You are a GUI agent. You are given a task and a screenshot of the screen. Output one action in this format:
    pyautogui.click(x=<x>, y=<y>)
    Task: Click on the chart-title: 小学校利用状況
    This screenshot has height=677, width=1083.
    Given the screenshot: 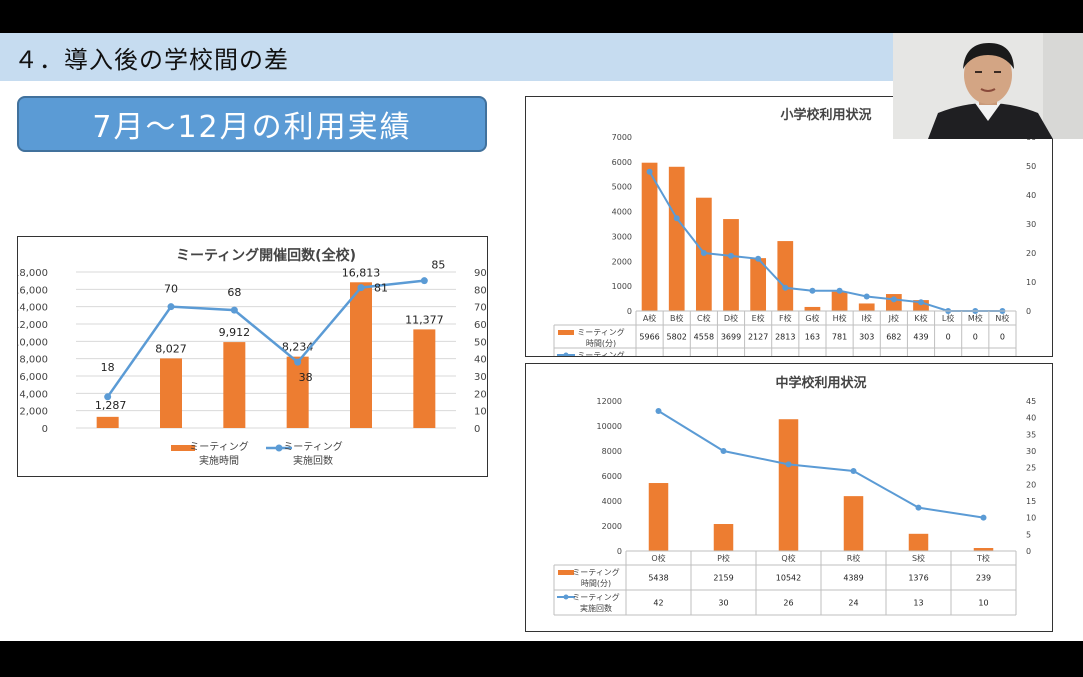 What is the action you would take?
    pyautogui.click(x=825, y=115)
    